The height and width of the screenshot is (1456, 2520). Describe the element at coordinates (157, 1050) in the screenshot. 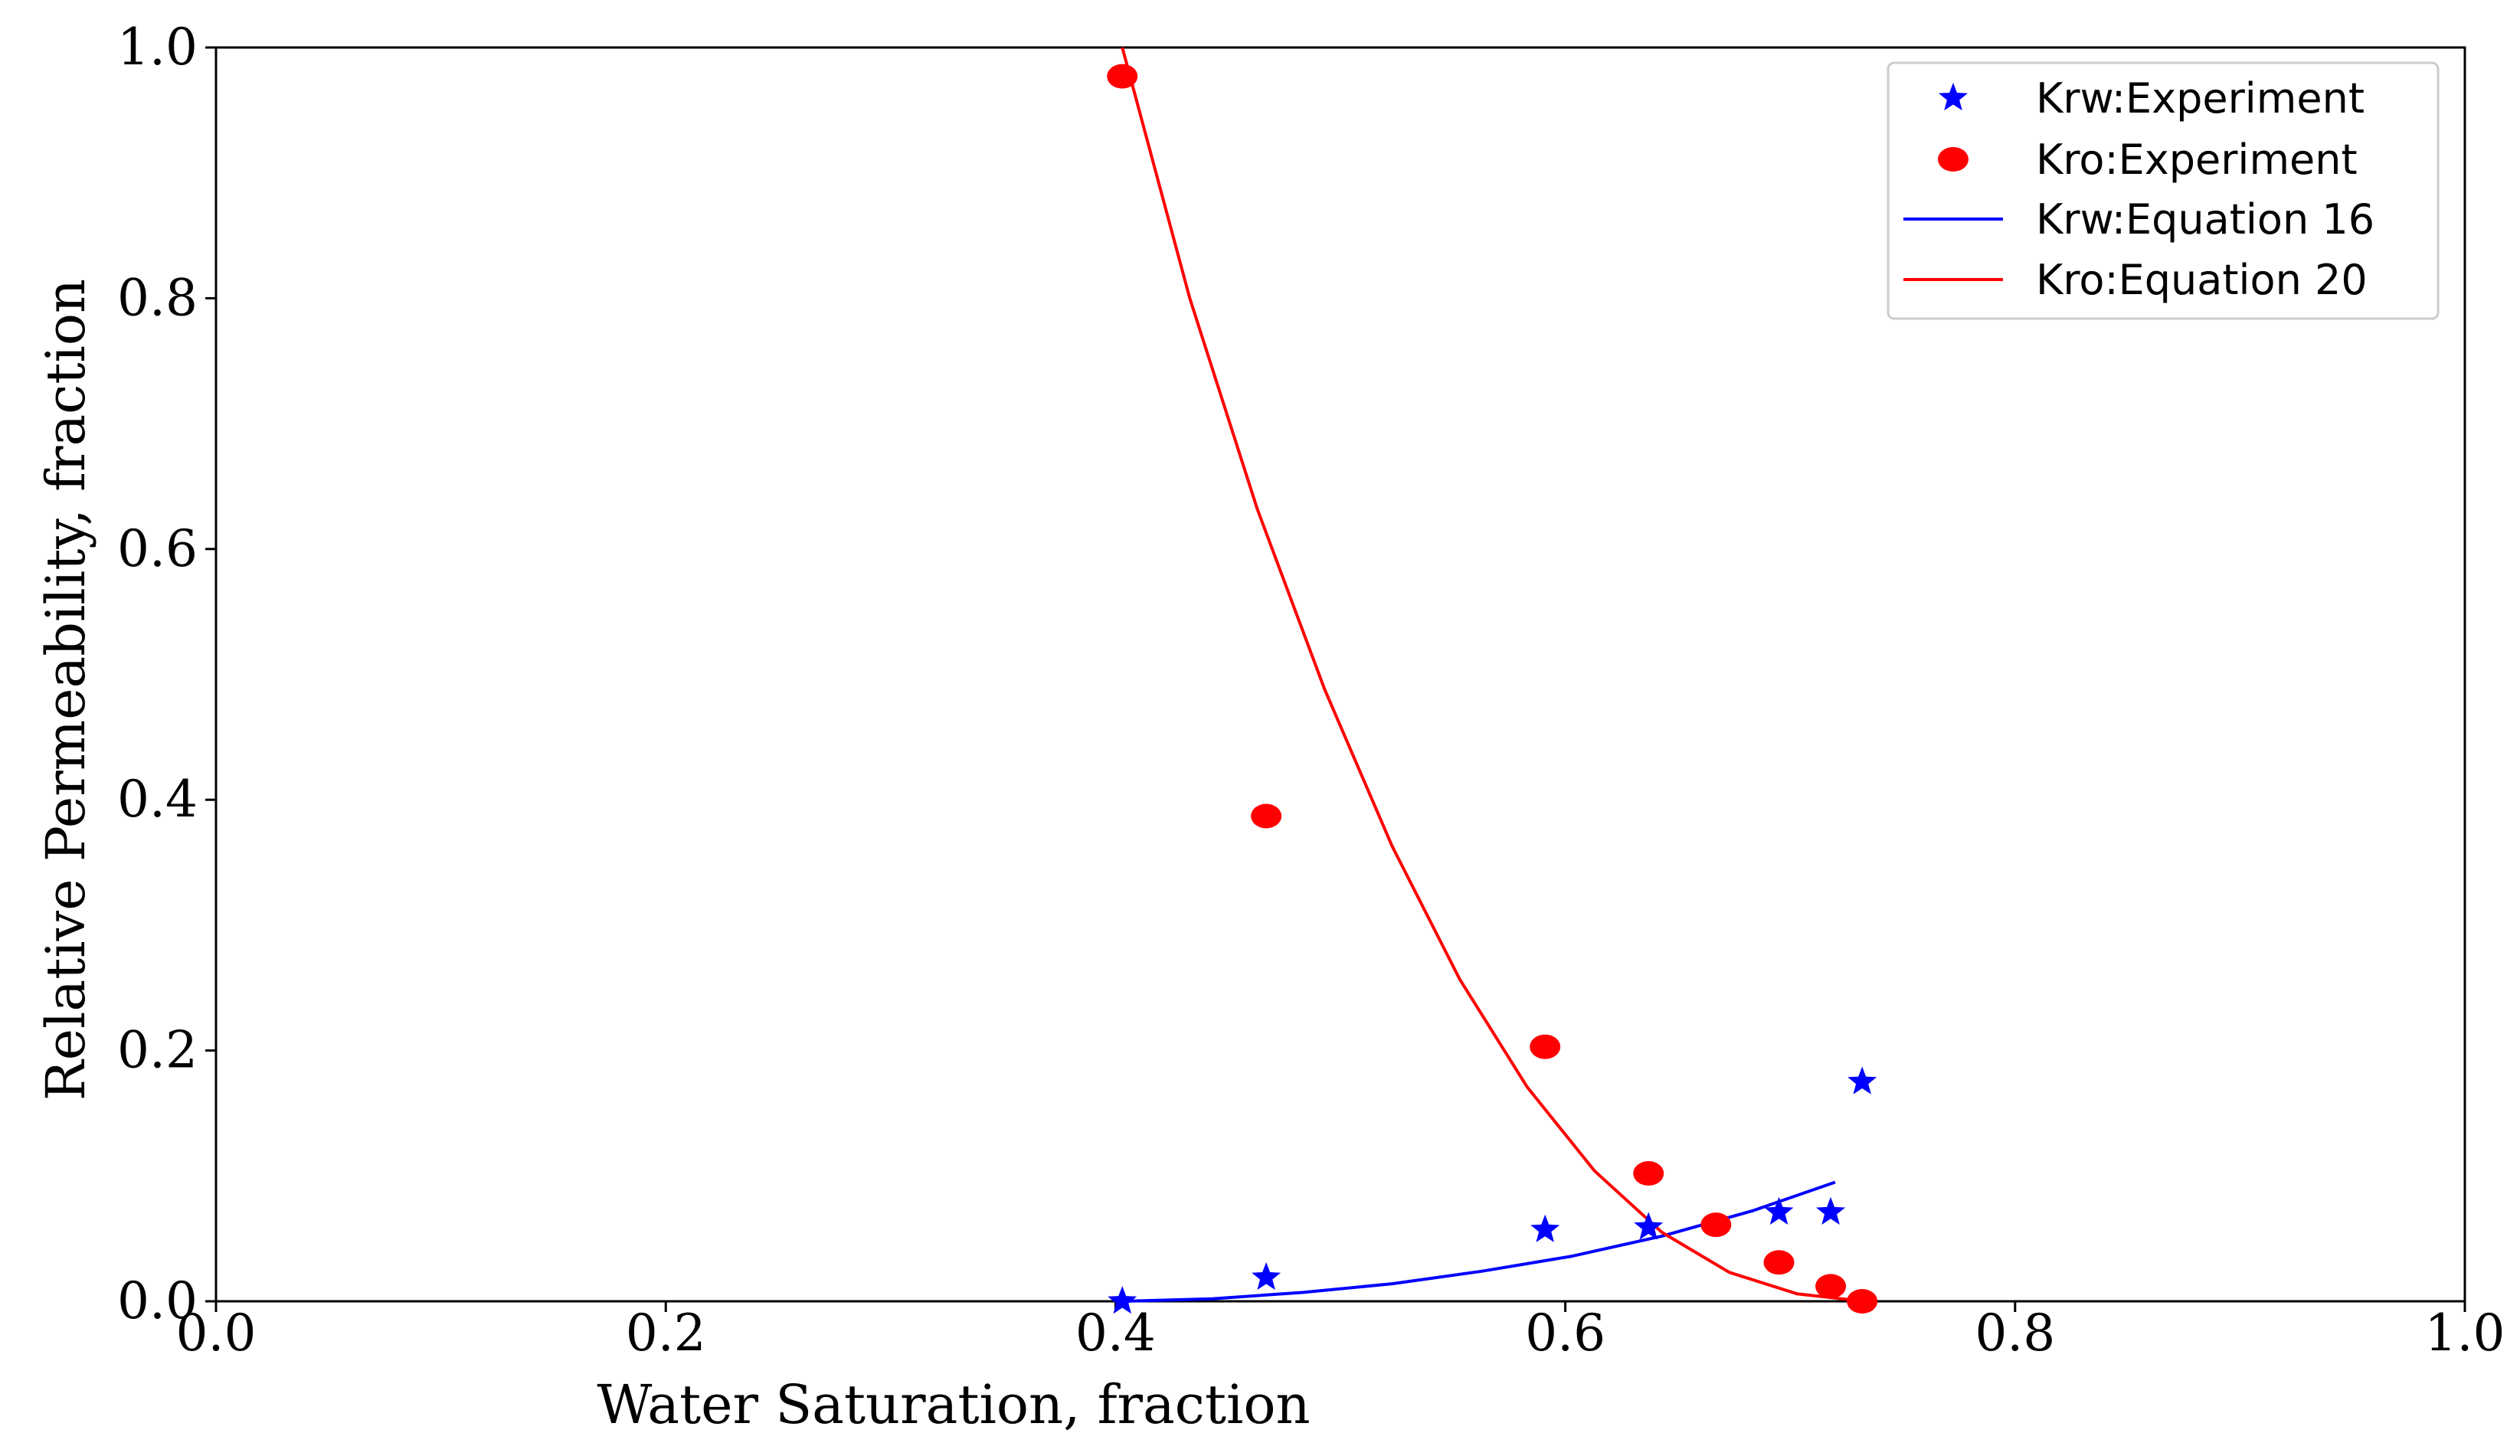

I see `y-tick-label: 0.2` at that location.